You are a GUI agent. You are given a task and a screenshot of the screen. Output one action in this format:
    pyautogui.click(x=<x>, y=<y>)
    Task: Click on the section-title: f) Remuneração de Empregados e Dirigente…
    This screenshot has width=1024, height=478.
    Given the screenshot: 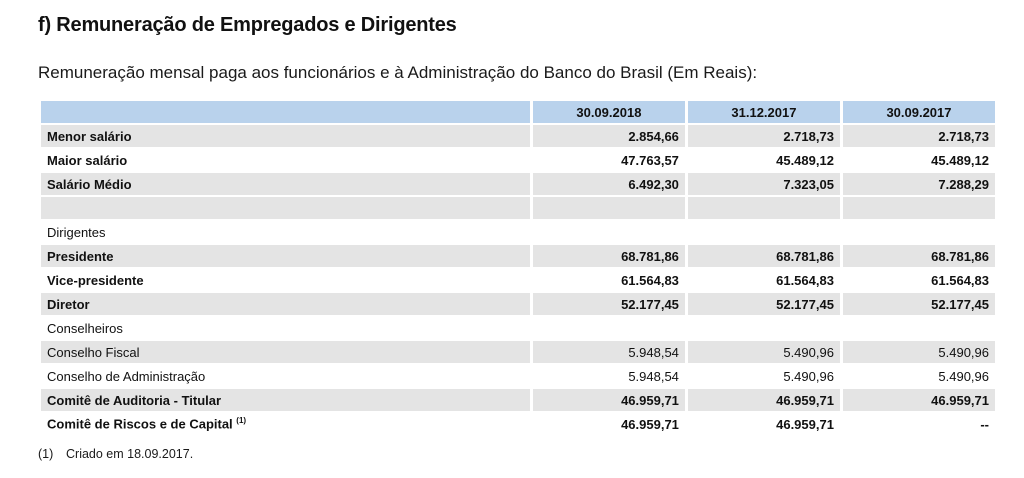 What is the action you would take?
    pyautogui.click(x=247, y=25)
    